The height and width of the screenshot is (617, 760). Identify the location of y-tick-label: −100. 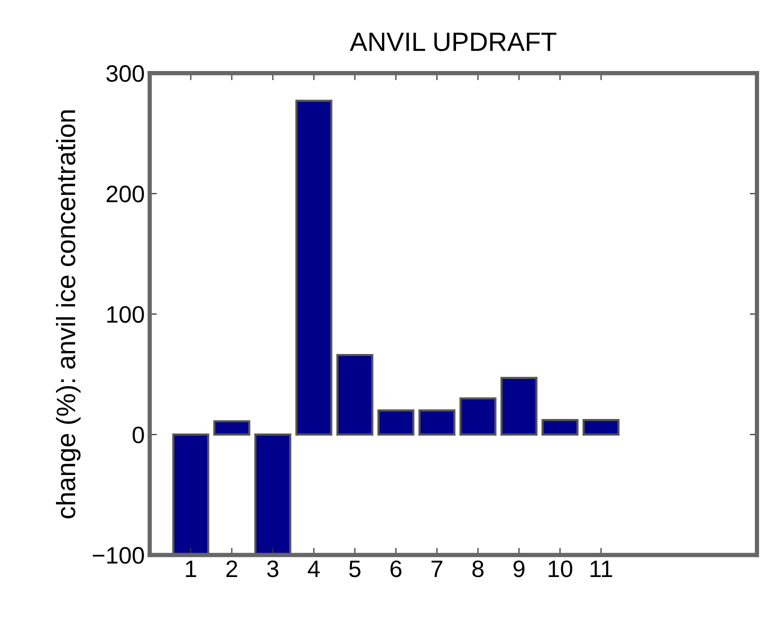
(118, 555).